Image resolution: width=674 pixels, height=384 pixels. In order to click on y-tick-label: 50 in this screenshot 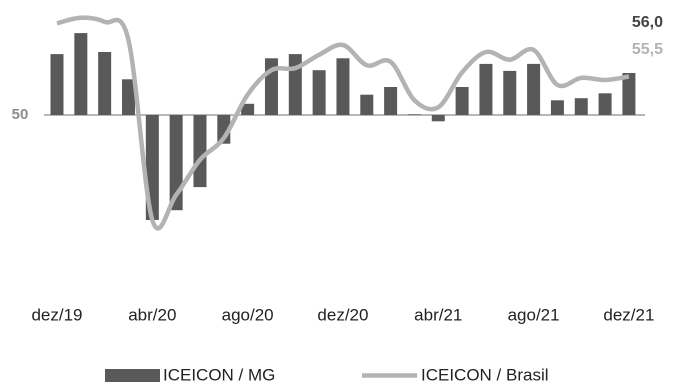, I will do `click(20, 114)`.